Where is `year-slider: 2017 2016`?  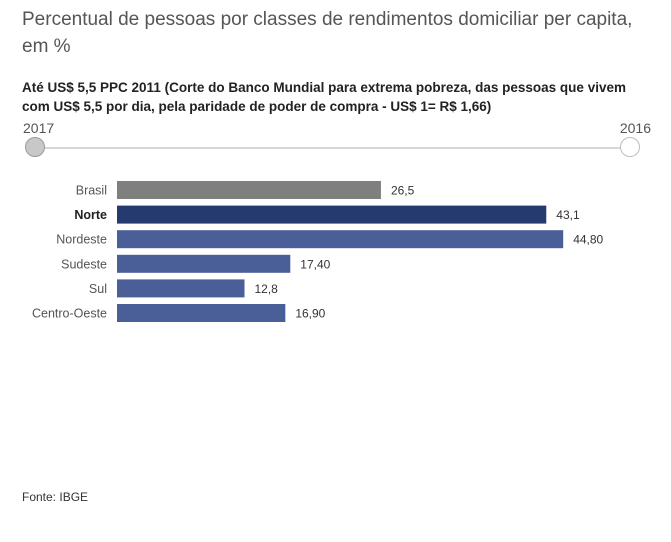
year-slider: 2017 2016 is located at coordinates (335, 142).